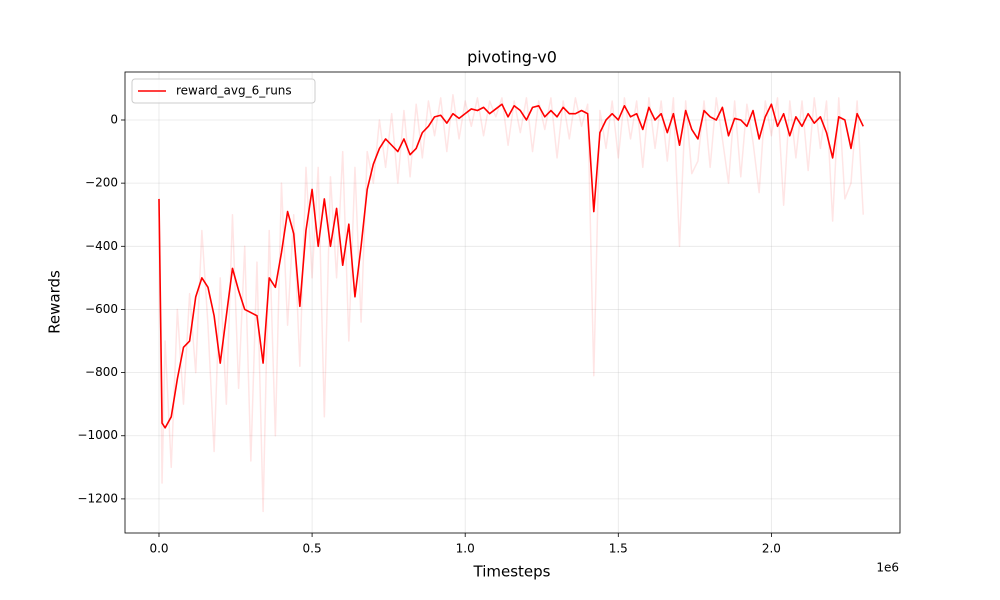  Describe the element at coordinates (101, 246) in the screenshot. I see `y-tick-label: −400` at that location.